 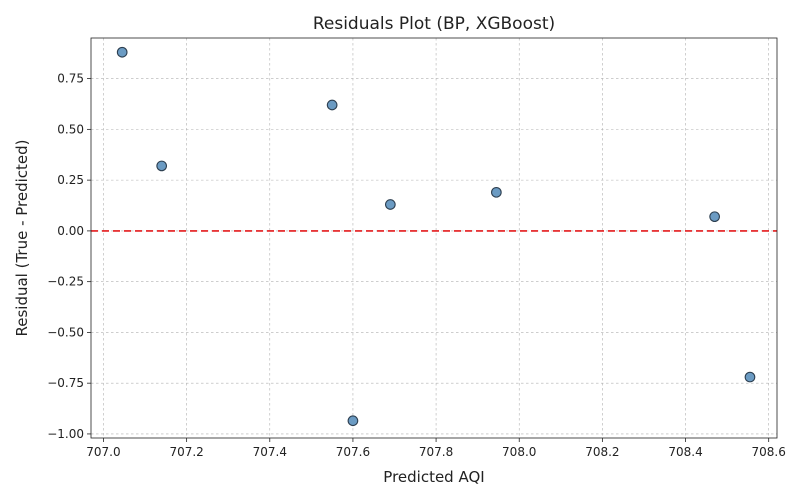 I want to click on y-tick-label: 0.00, so click(x=70, y=231).